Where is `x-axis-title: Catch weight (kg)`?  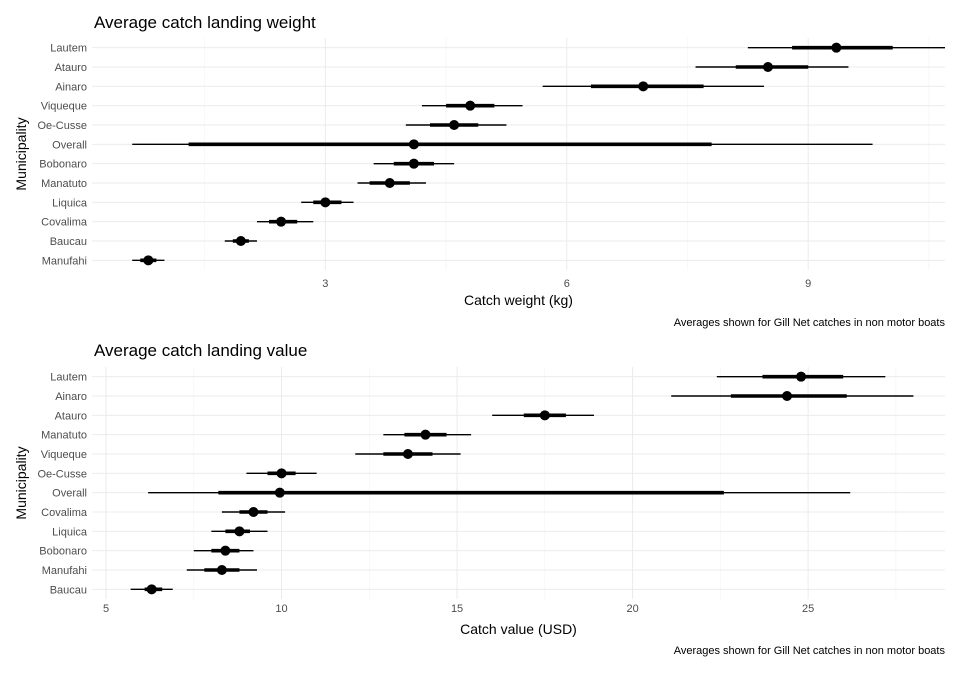
x-axis-title: Catch weight (kg) is located at coordinates (518, 300).